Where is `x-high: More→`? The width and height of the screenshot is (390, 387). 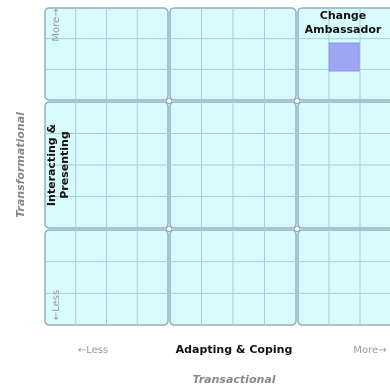
x-high: More→ is located at coordinates (369, 350).